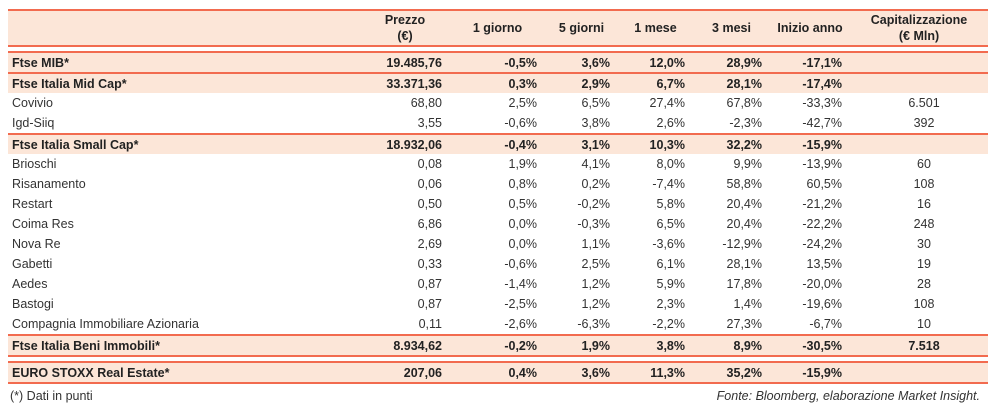  What do you see at coordinates (523, 164) in the screenshot?
I see `cell-1-giorno: 1,9%` at bounding box center [523, 164].